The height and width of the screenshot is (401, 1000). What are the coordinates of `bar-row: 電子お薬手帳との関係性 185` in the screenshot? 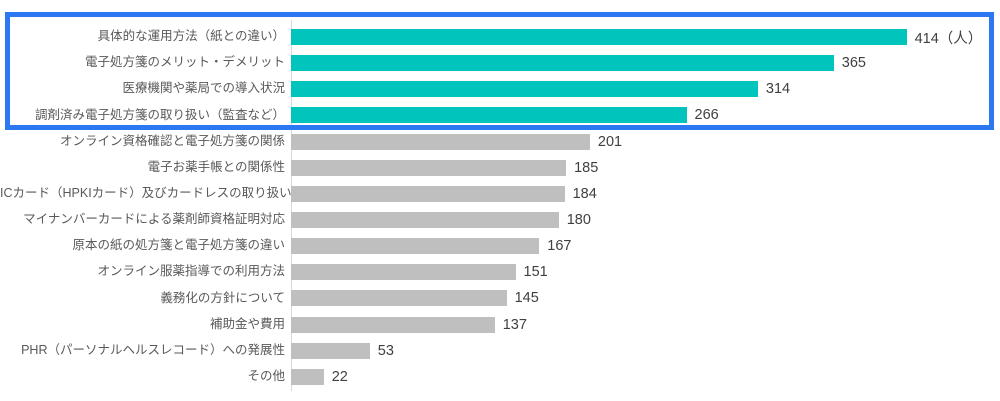 It's located at (500, 168).